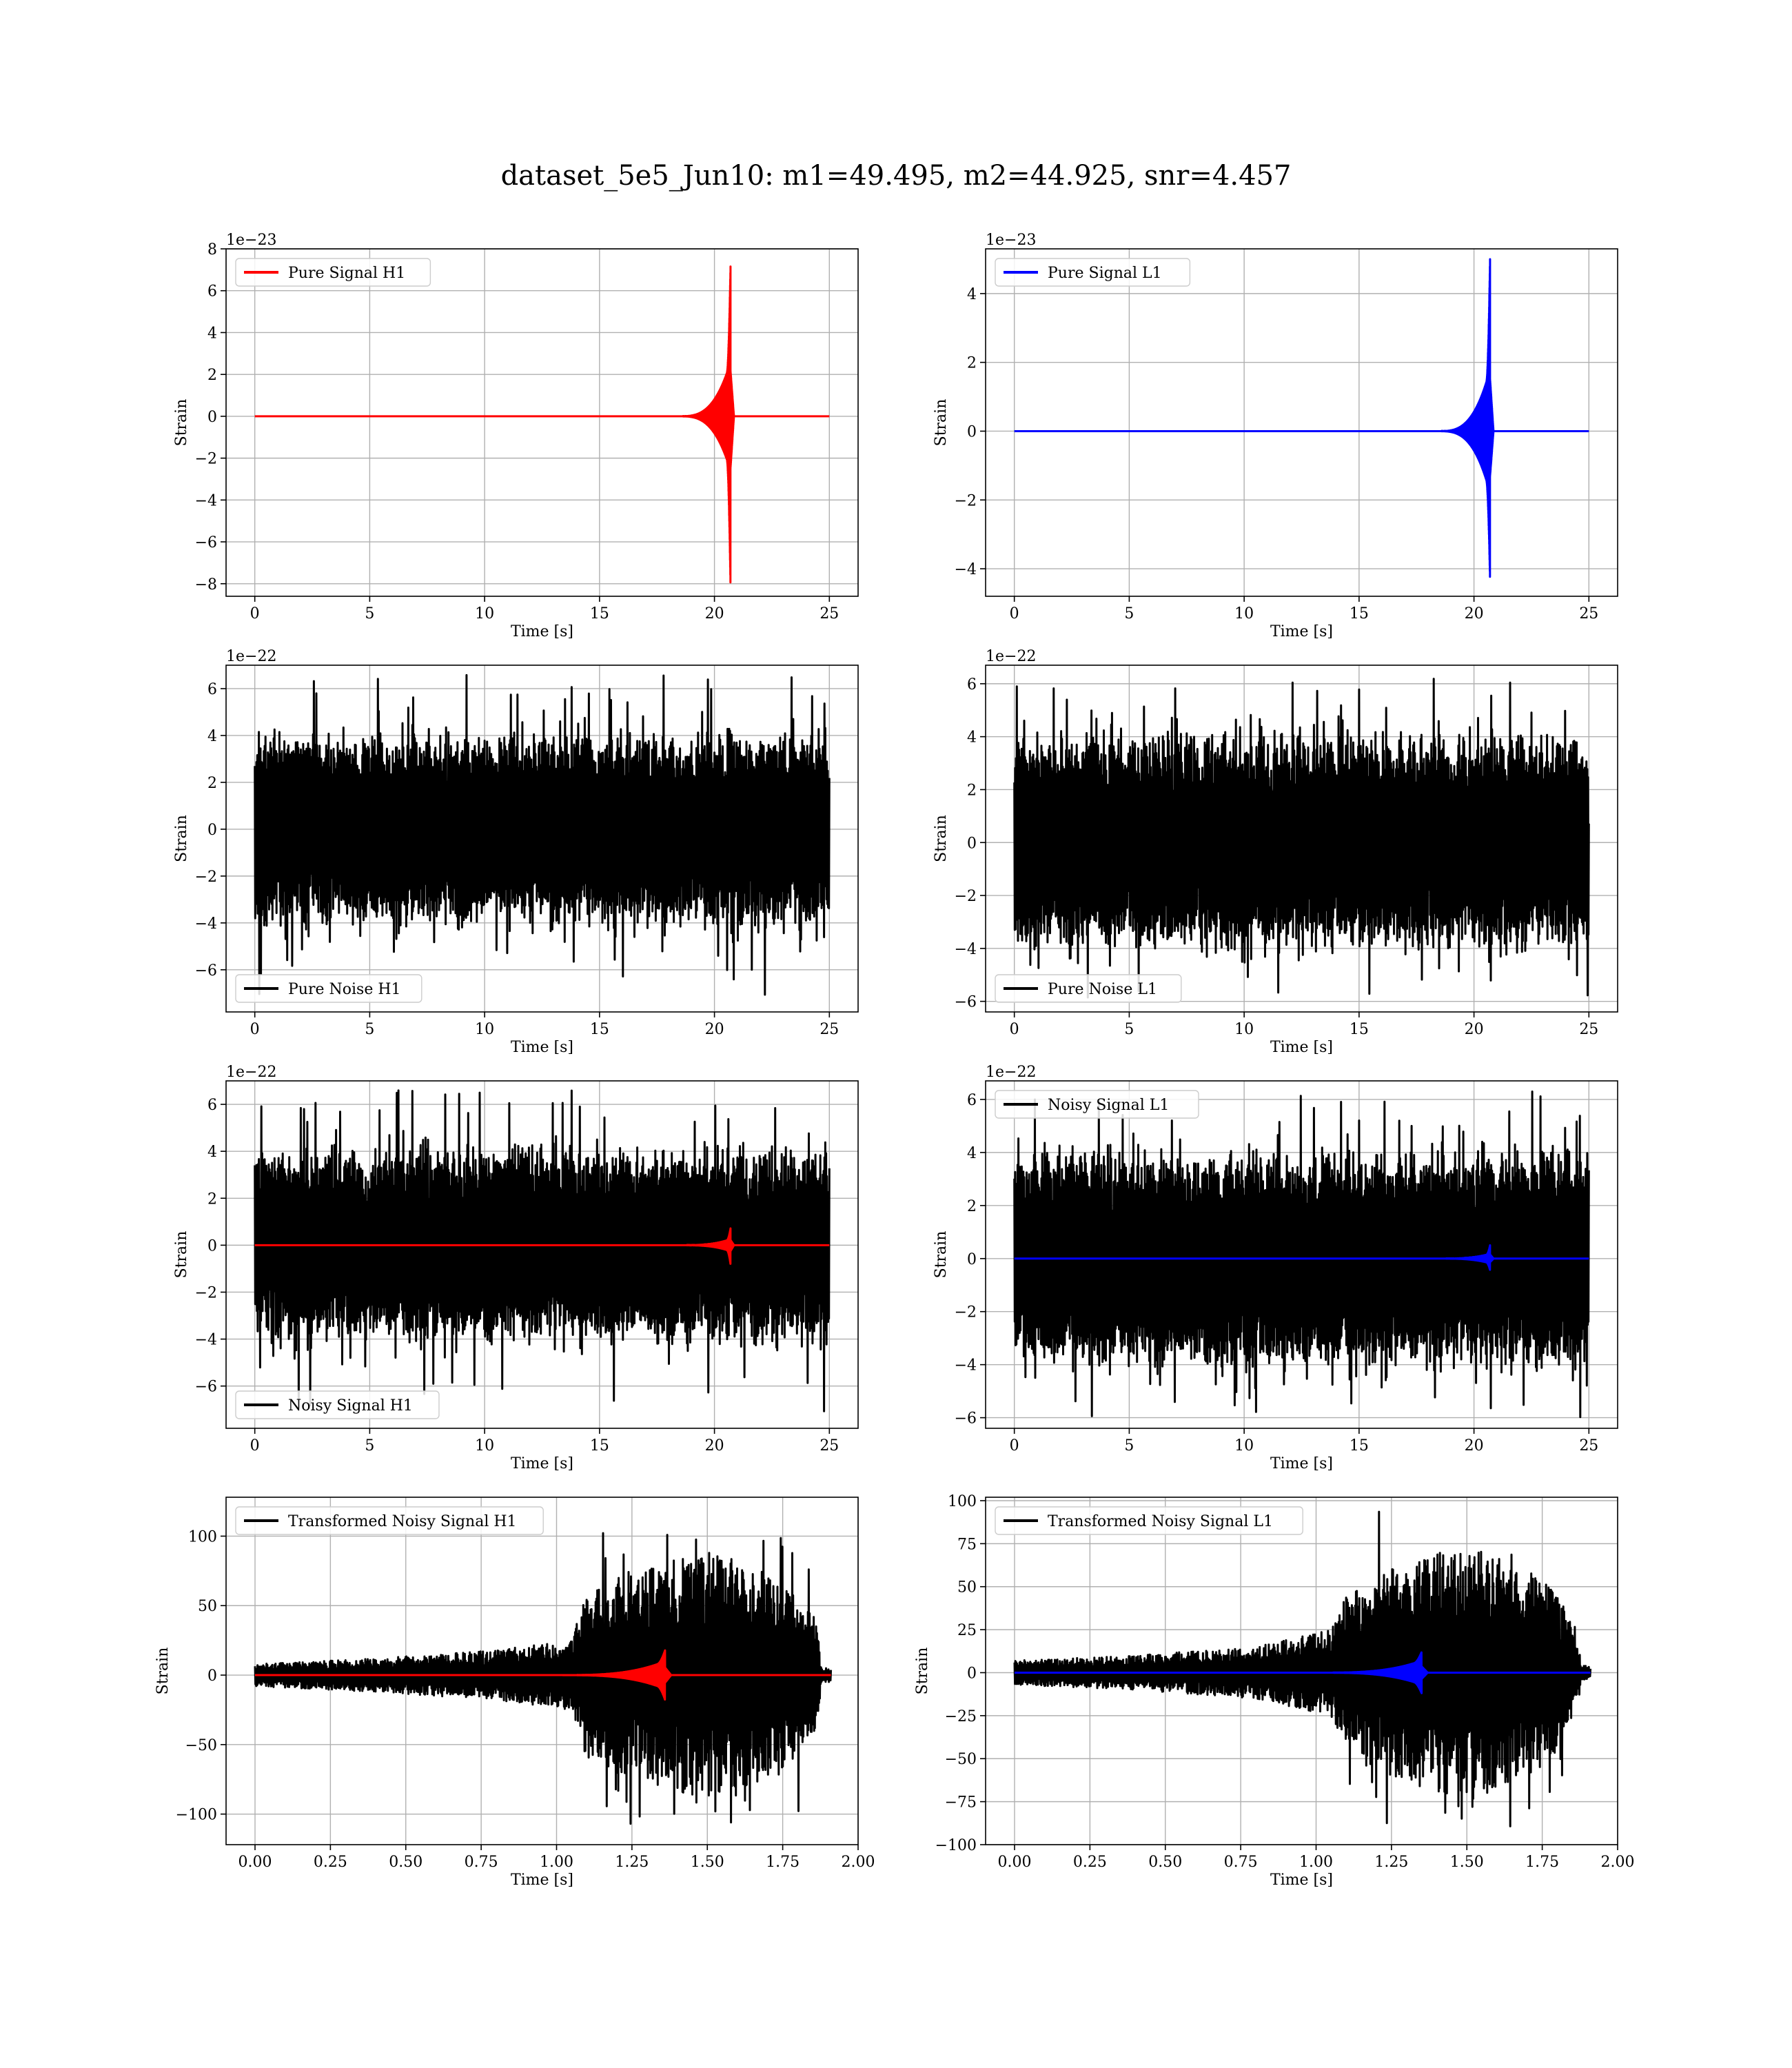 The height and width of the screenshot is (2068, 1792). I want to click on y-tick-label: 8, so click(212, 249).